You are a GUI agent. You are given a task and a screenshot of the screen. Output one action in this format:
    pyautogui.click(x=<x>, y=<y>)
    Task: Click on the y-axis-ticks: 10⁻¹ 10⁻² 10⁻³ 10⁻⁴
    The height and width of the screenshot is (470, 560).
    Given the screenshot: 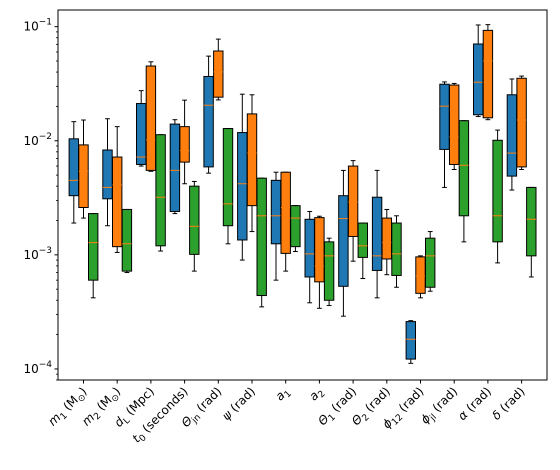 What is the action you would take?
    pyautogui.click(x=40, y=199)
    